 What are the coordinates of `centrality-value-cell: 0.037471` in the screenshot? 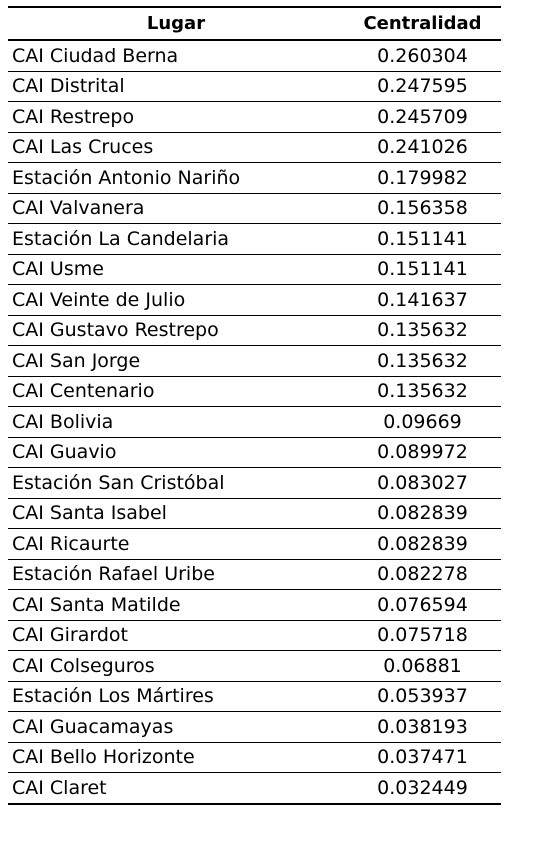 It's located at (422, 757).